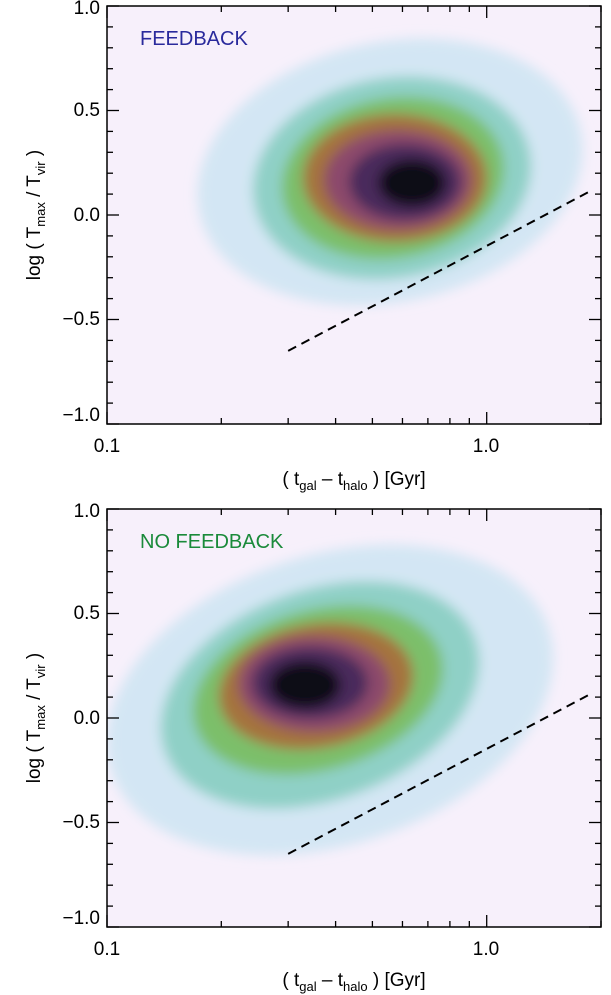 Image resolution: width=611 pixels, height=995 pixels. Describe the element at coordinates (194, 39) in the screenshot. I see `panel-annotation: FEEDBACK` at that location.